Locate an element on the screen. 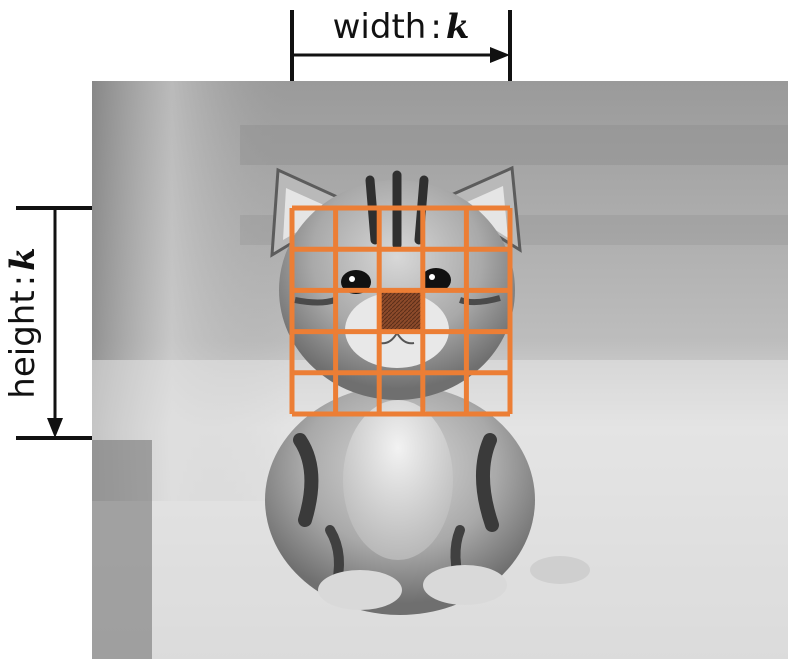  width-dimension: width: k is located at coordinates (401, 44).